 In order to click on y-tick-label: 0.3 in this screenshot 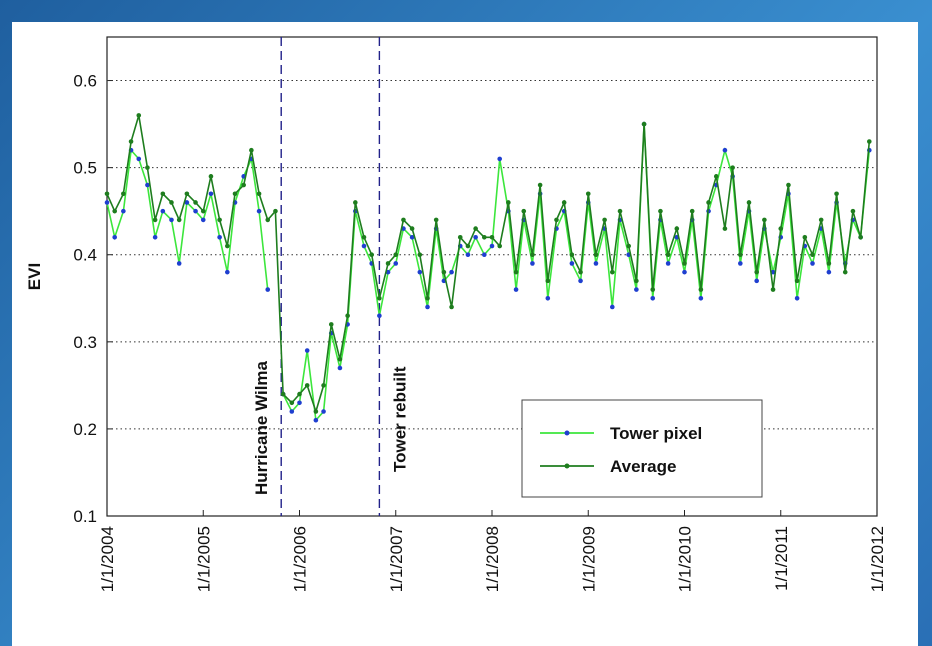, I will do `click(85, 342)`.